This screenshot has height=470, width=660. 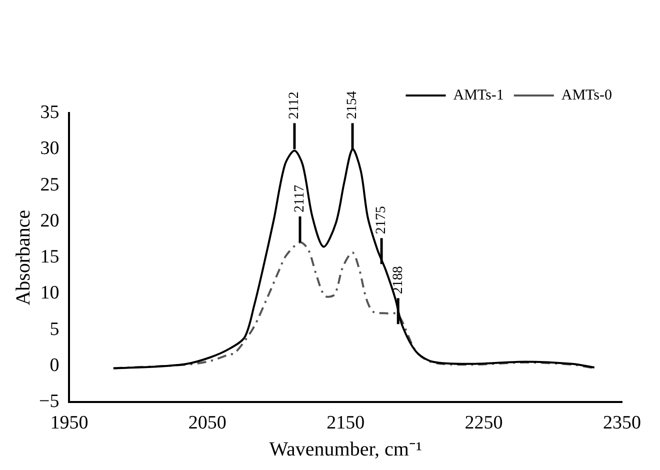 I want to click on x-tick-label: 2350, so click(x=622, y=423).